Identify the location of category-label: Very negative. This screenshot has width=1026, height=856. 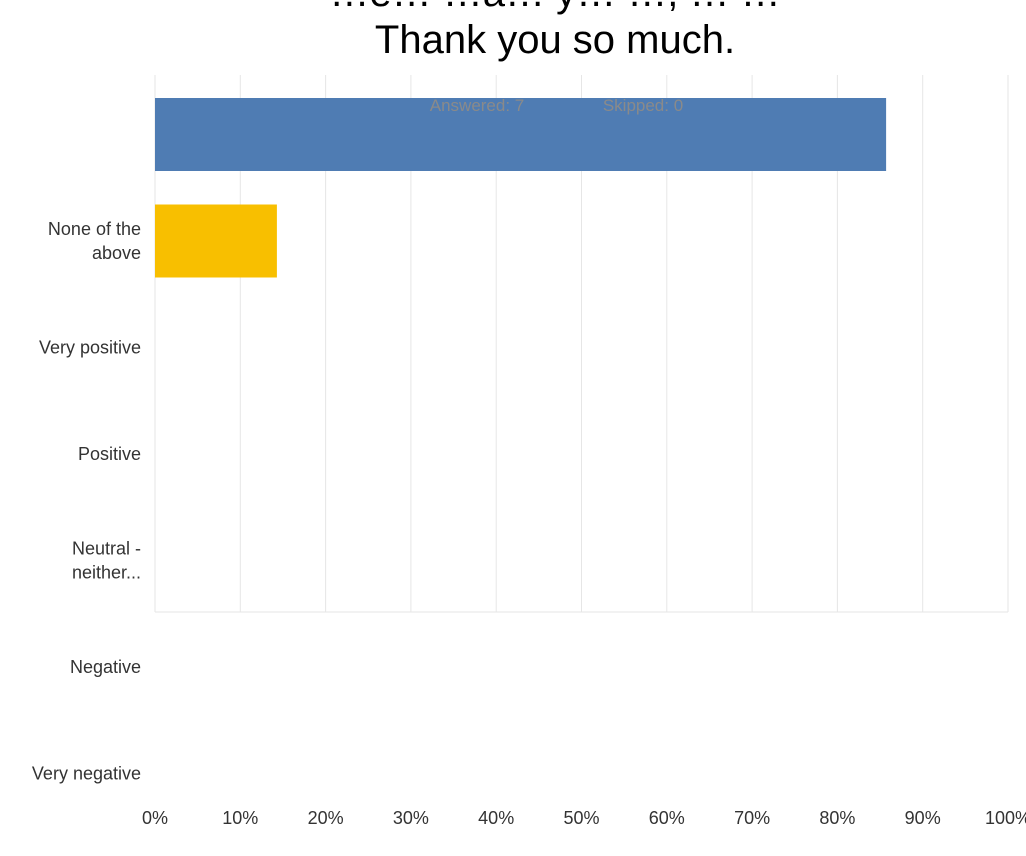
(86, 774).